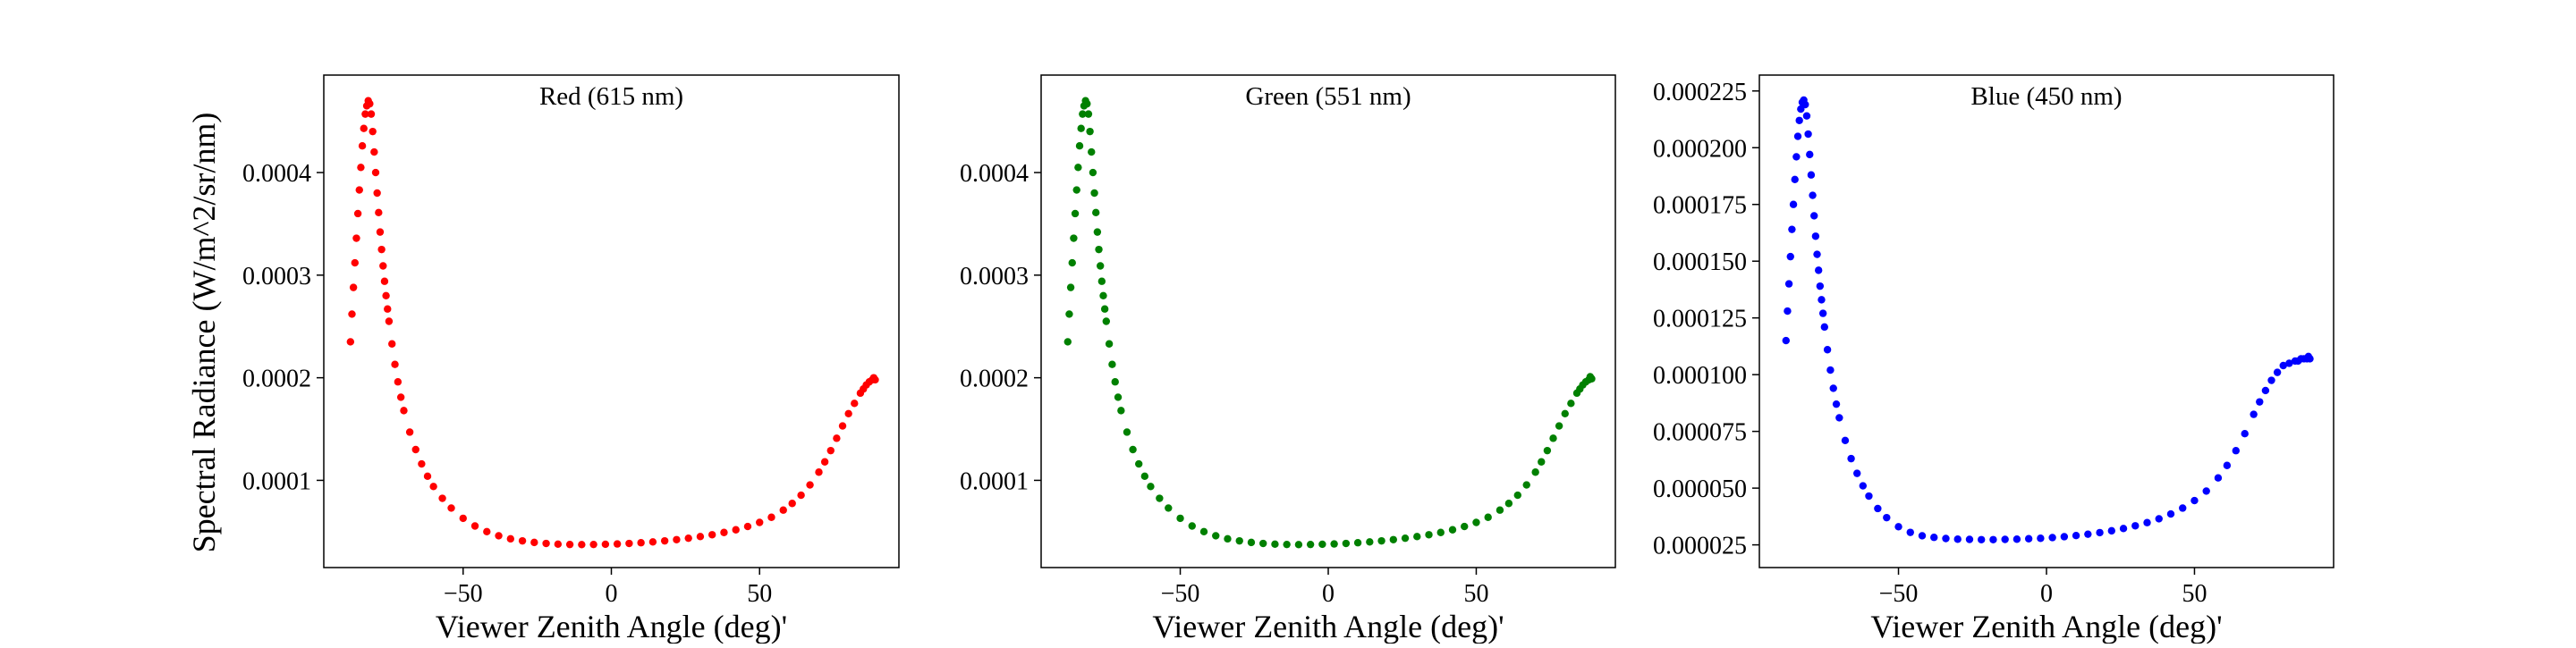  What do you see at coordinates (611, 96) in the screenshot?
I see `chart-title: Red (615 nm)` at bounding box center [611, 96].